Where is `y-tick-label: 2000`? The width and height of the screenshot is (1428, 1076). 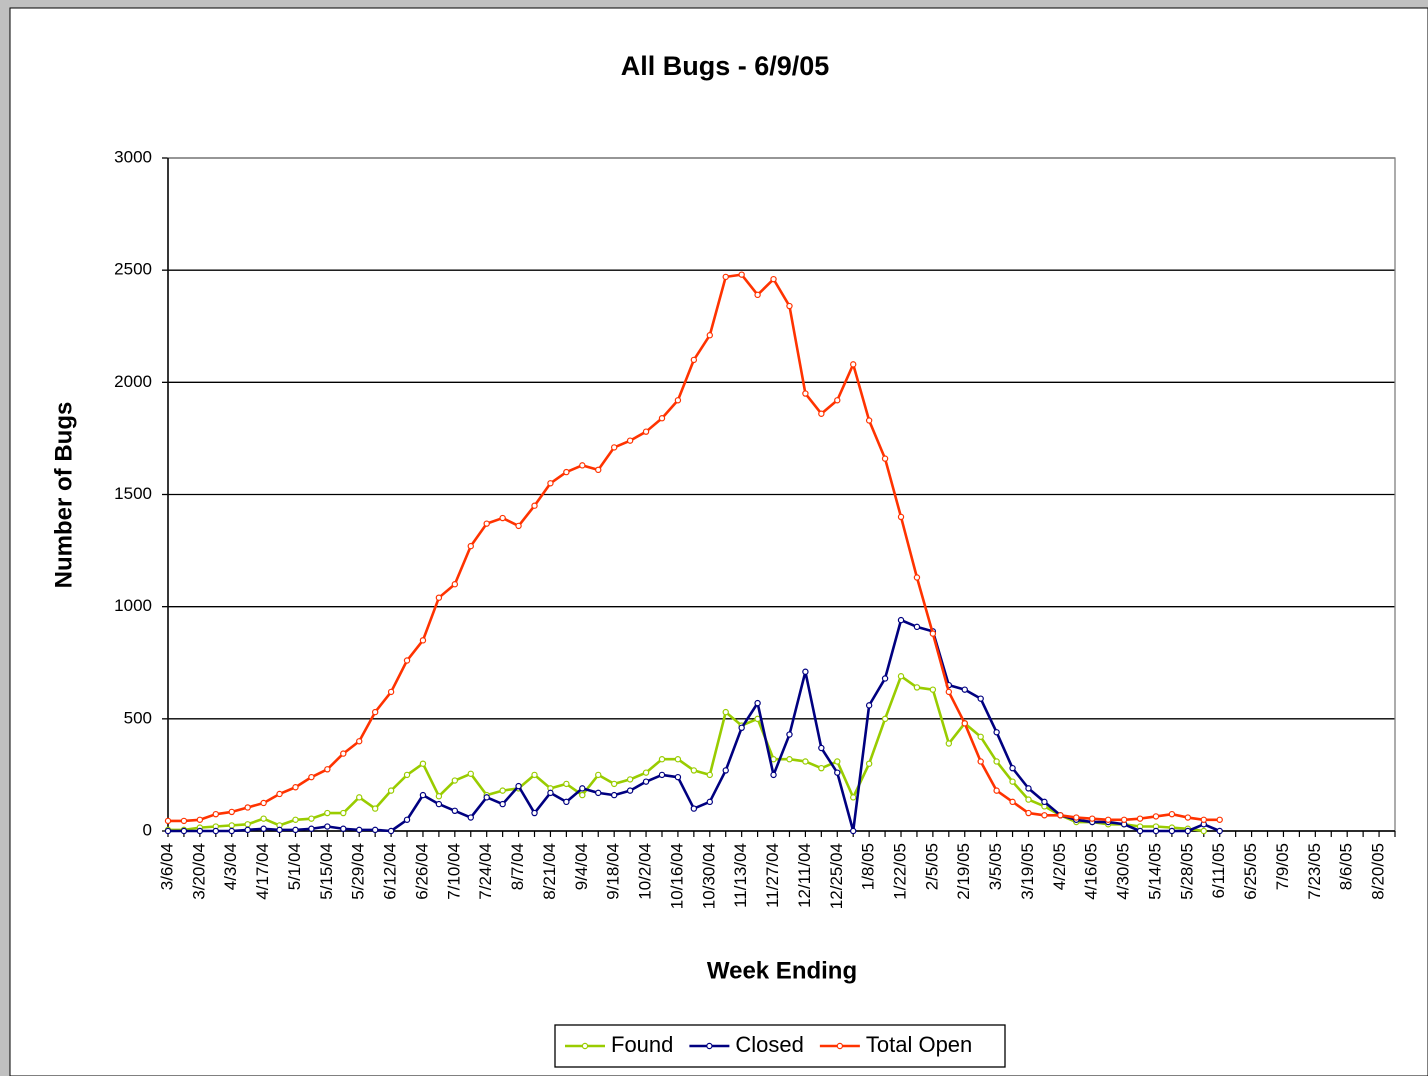
y-tick-label: 2000 is located at coordinates (133, 381).